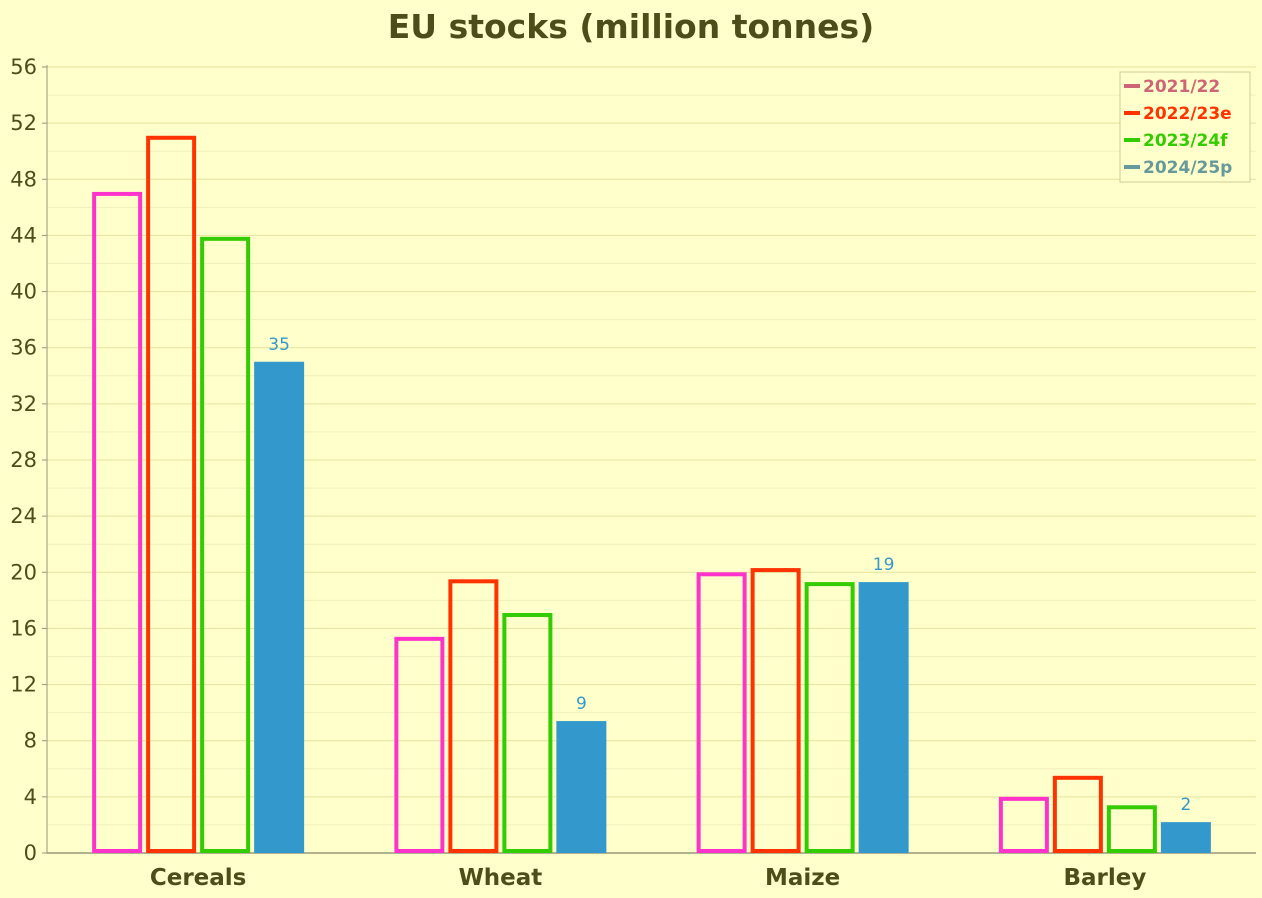 Image resolution: width=1262 pixels, height=898 pixels. I want to click on y-tick-label: 8, so click(30, 741).